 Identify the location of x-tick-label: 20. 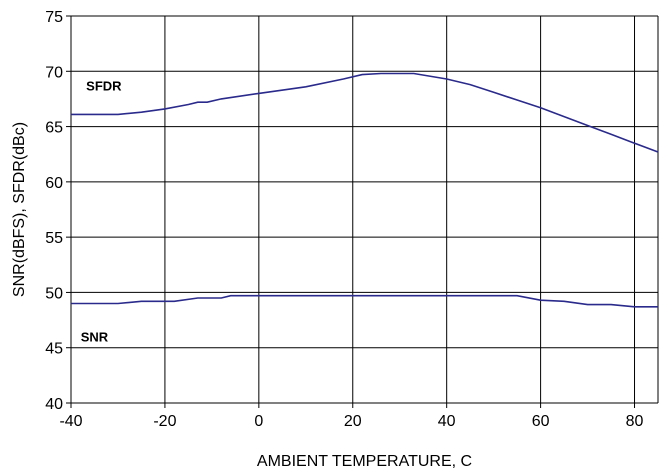
(353, 421).